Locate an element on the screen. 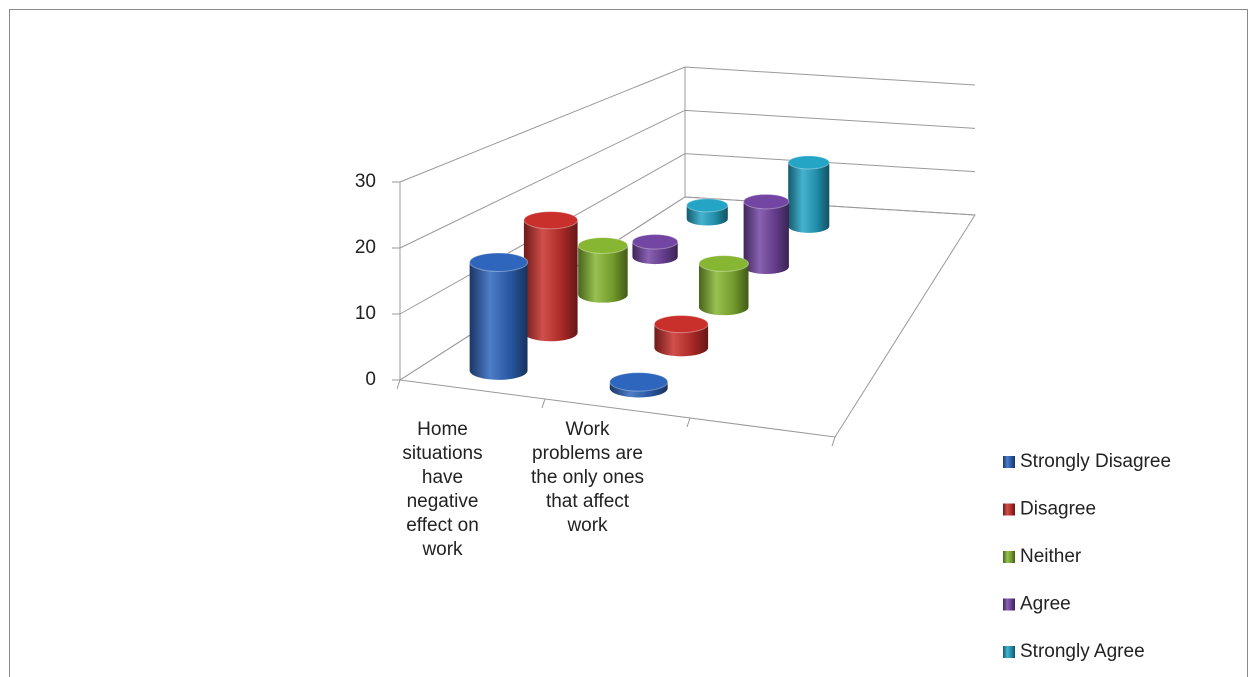  y-tick-label: 10 is located at coordinates (365, 313).